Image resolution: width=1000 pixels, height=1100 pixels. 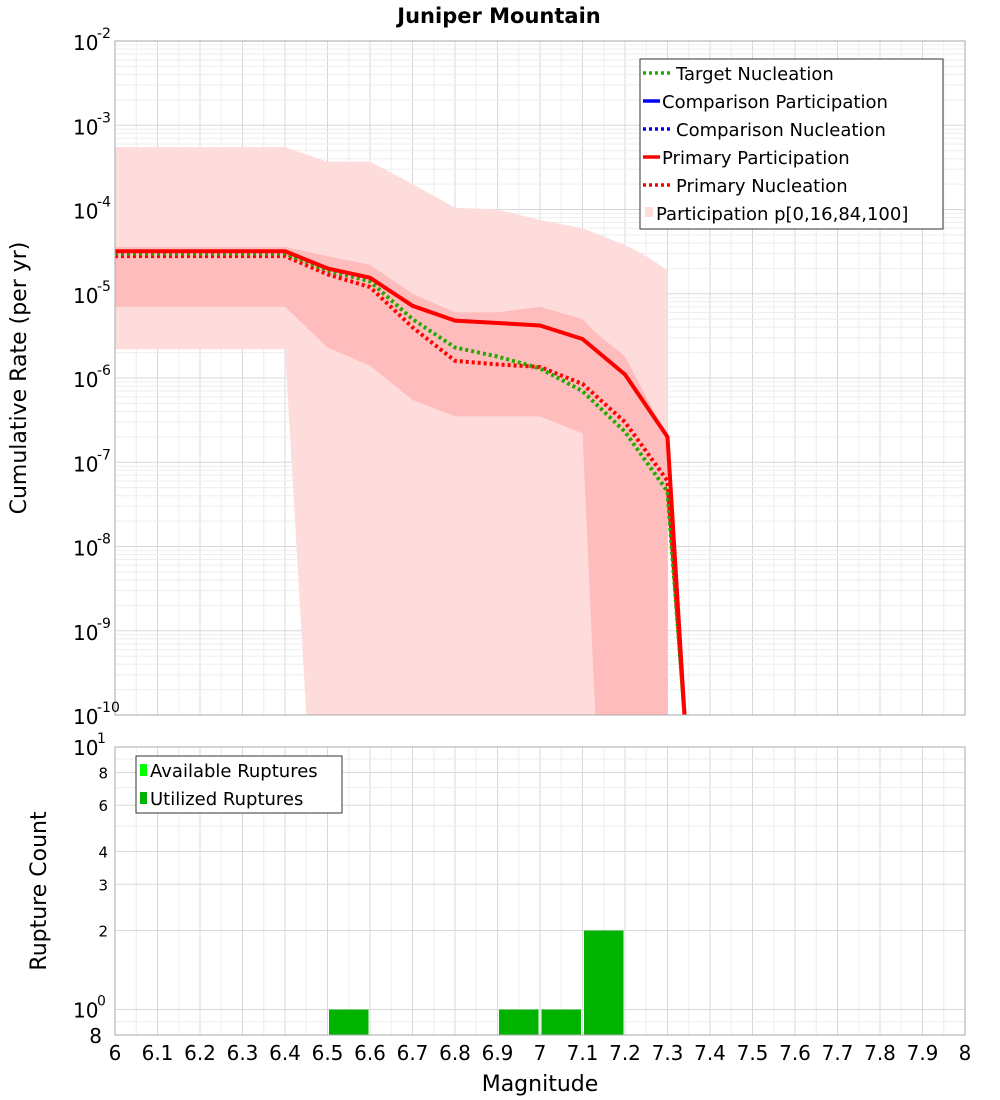 What do you see at coordinates (754, 74) in the screenshot?
I see `legend-label-target-nucleation: Target Nucleation` at bounding box center [754, 74].